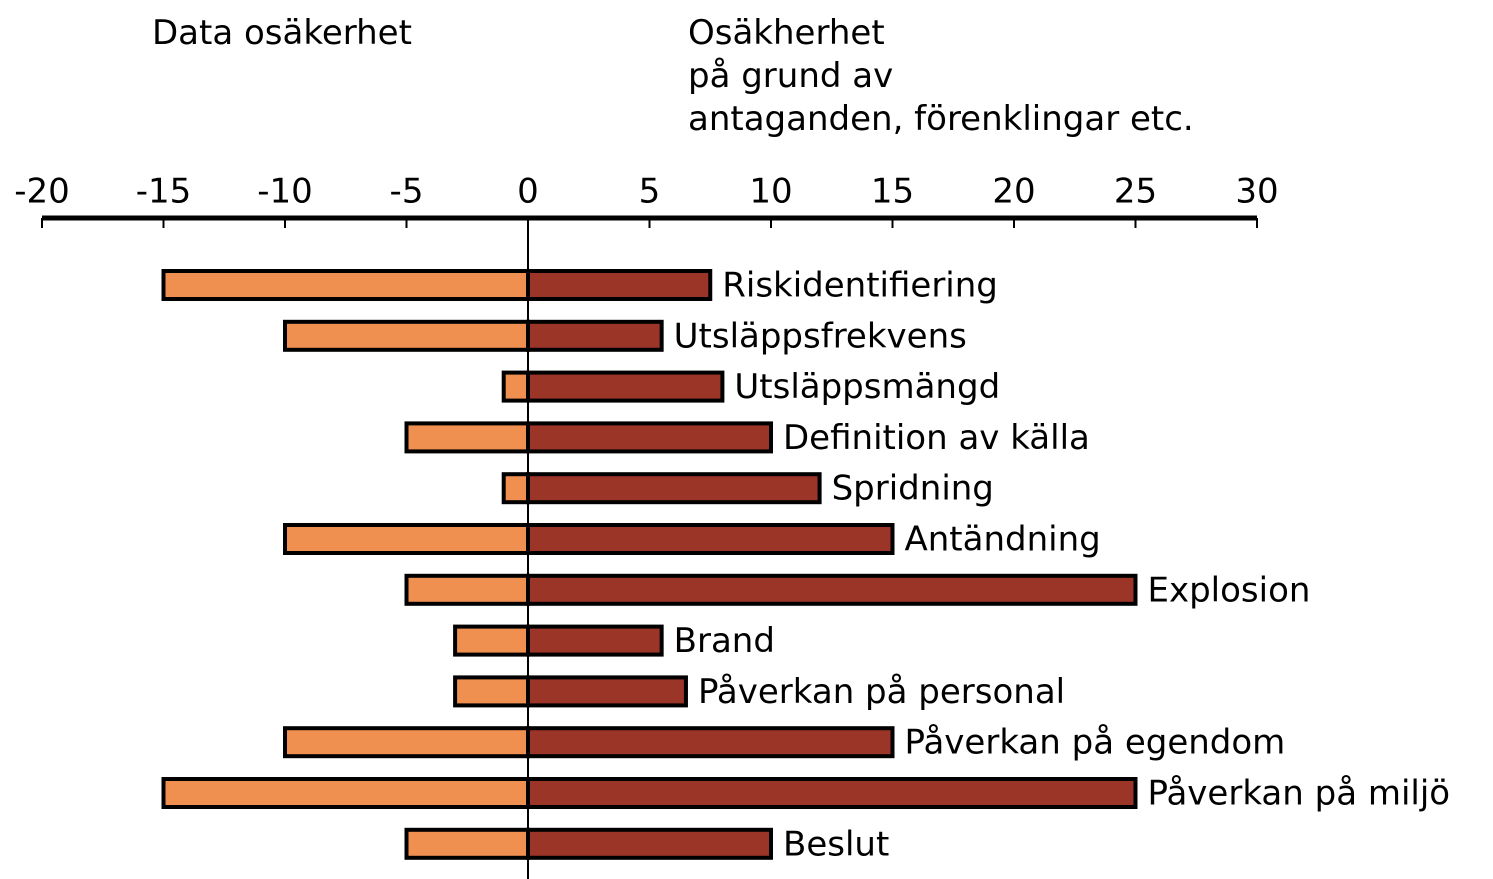  Describe the element at coordinates (1299, 794) in the screenshot. I see `category-label: Påverkan på miljö` at that location.